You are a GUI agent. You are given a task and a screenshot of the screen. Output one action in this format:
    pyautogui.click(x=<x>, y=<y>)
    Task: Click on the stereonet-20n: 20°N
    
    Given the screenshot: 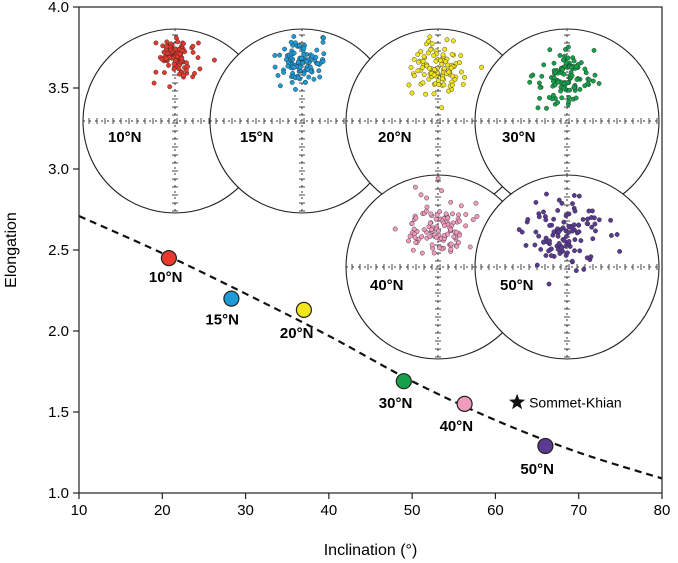 What is the action you would take?
    pyautogui.click(x=438, y=121)
    